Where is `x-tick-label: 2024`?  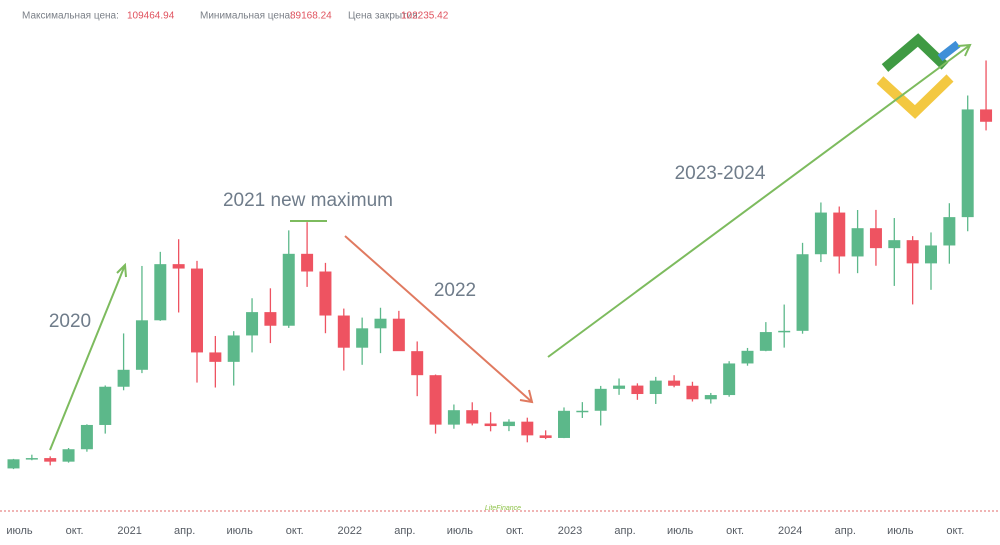
x-tick-label: 2024 is located at coordinates (790, 531).